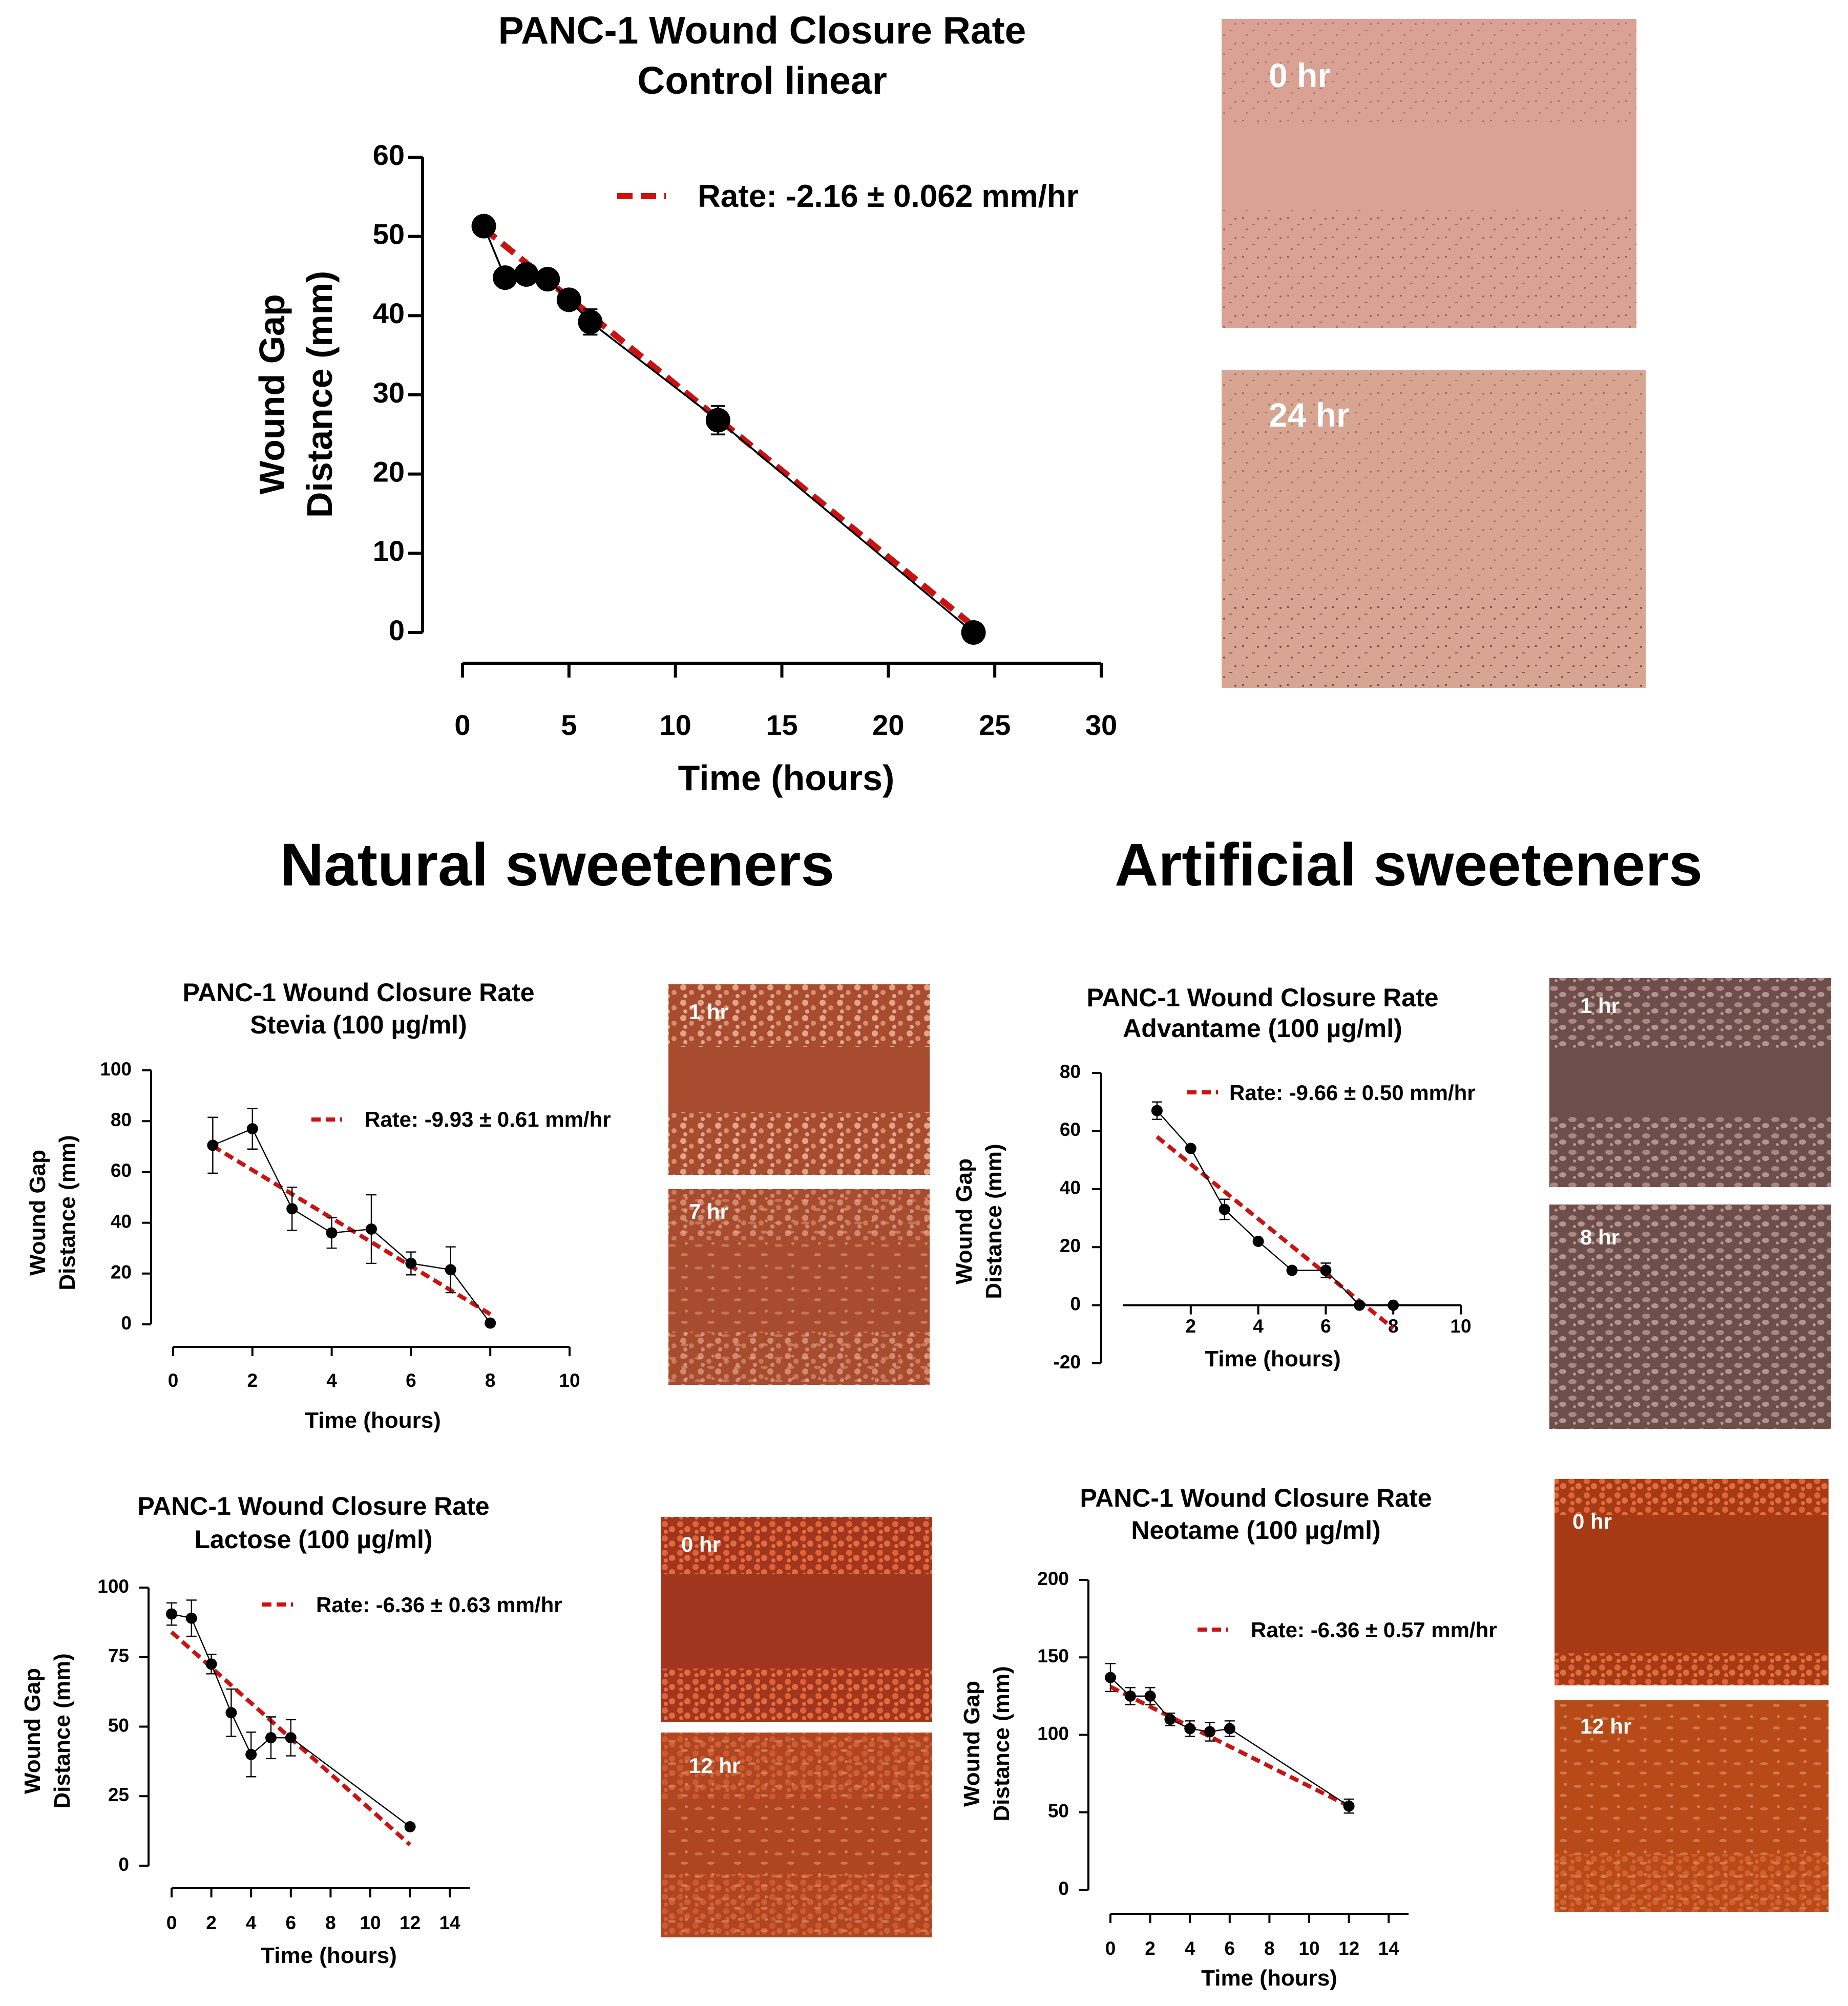 Image resolution: width=1848 pixels, height=2006 pixels. I want to click on legend-rate: Rate: -6.36 ± 0.63 mm/hr, so click(439, 1605).